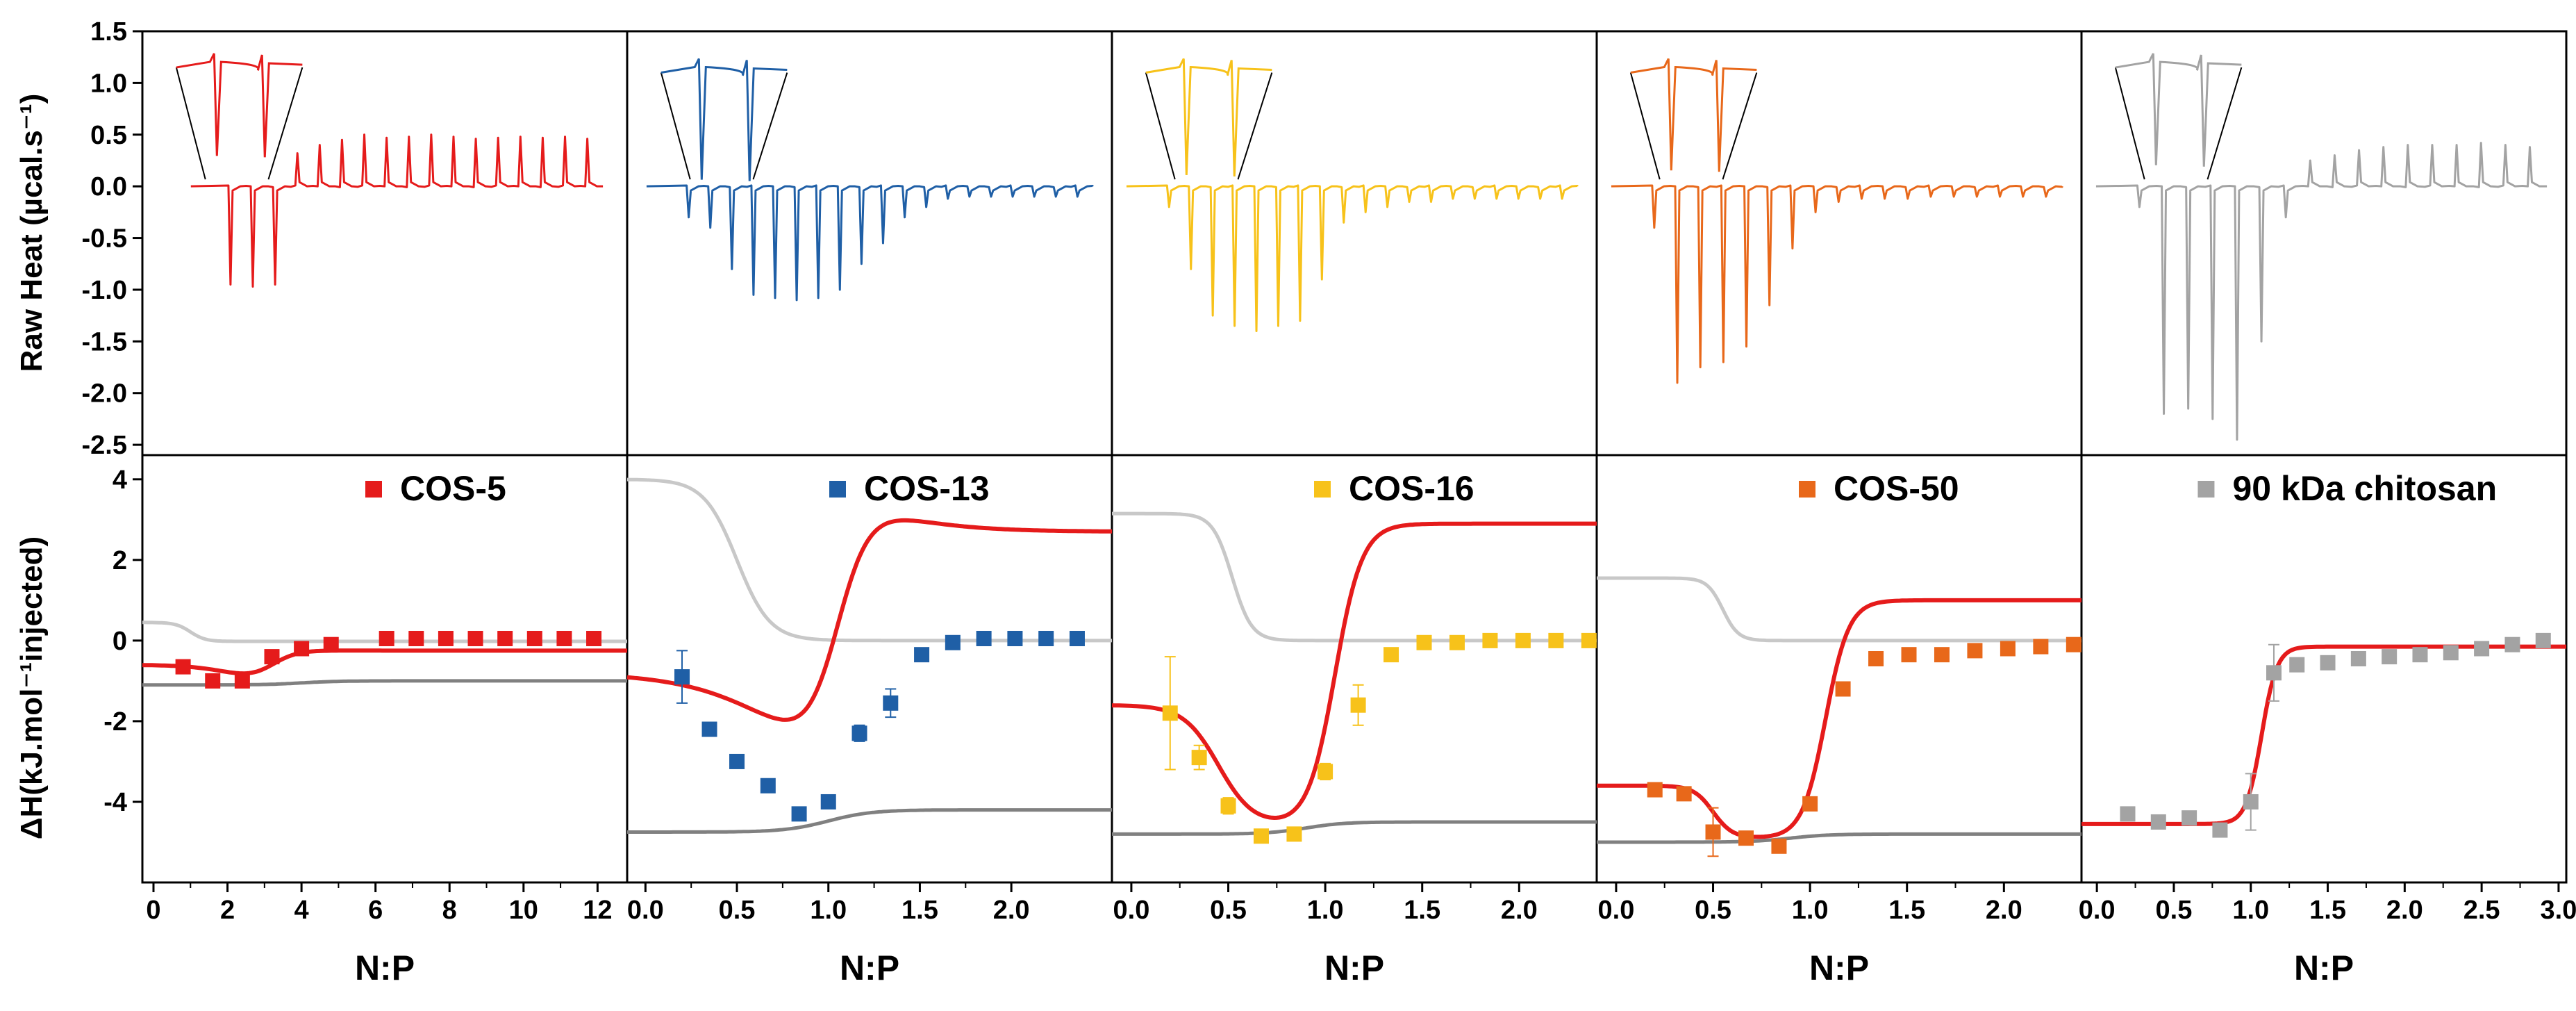  I want to click on y-tick-label: -1.0, so click(104, 290).